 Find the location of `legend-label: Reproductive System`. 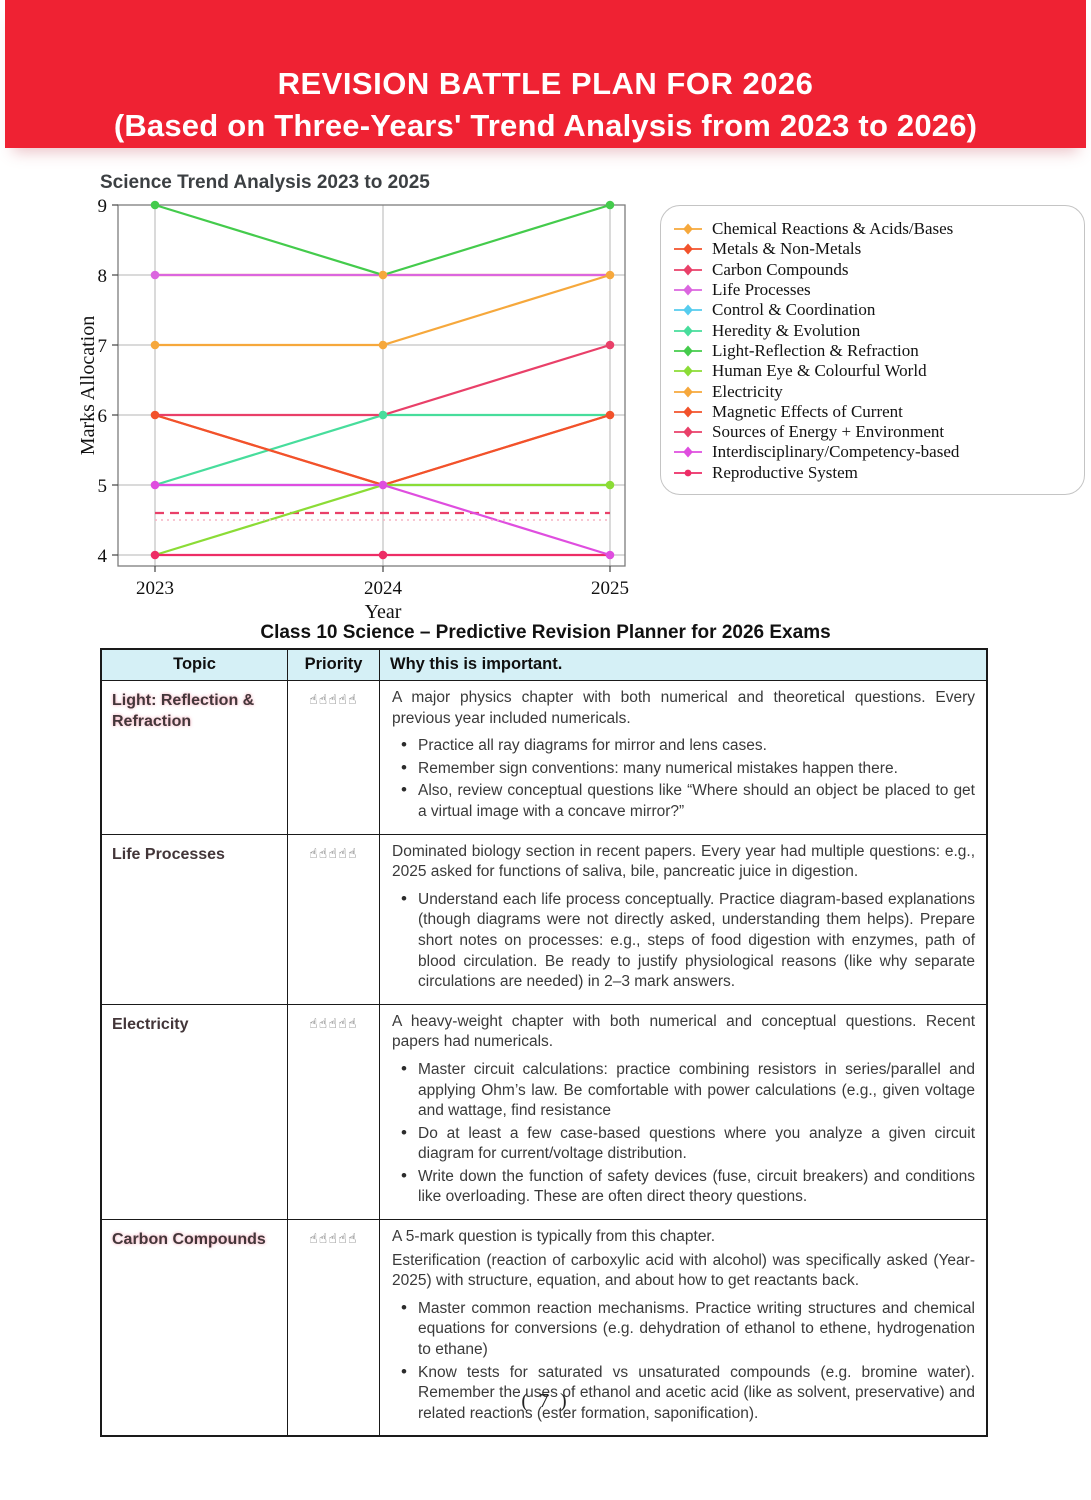

legend-label: Reproductive System is located at coordinates (785, 472).